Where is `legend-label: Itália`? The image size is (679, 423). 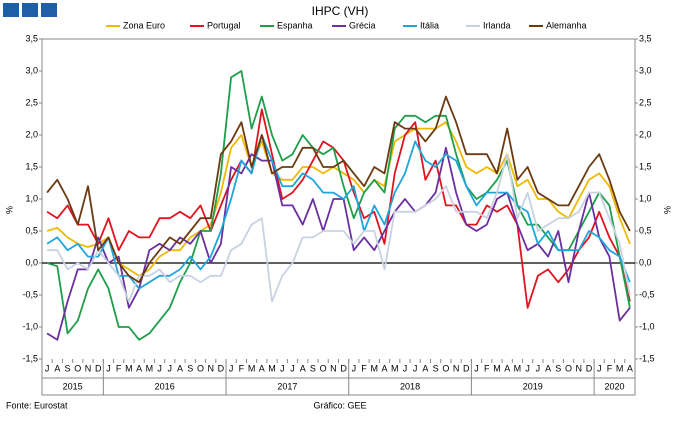 legend-label: Itália is located at coordinates (429, 25).